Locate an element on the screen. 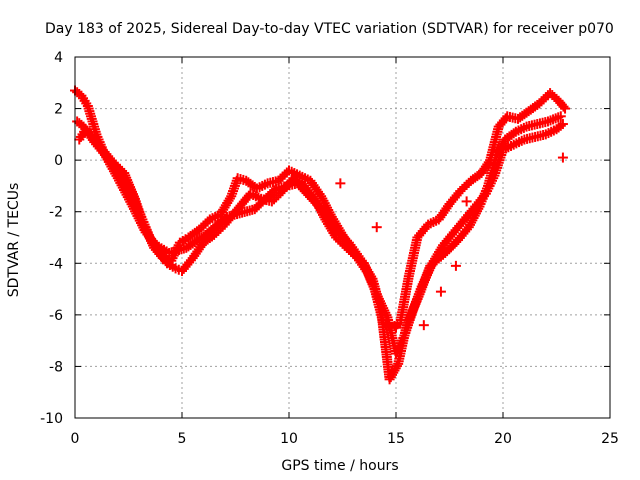  x-tick-label: 5 is located at coordinates (182, 439).